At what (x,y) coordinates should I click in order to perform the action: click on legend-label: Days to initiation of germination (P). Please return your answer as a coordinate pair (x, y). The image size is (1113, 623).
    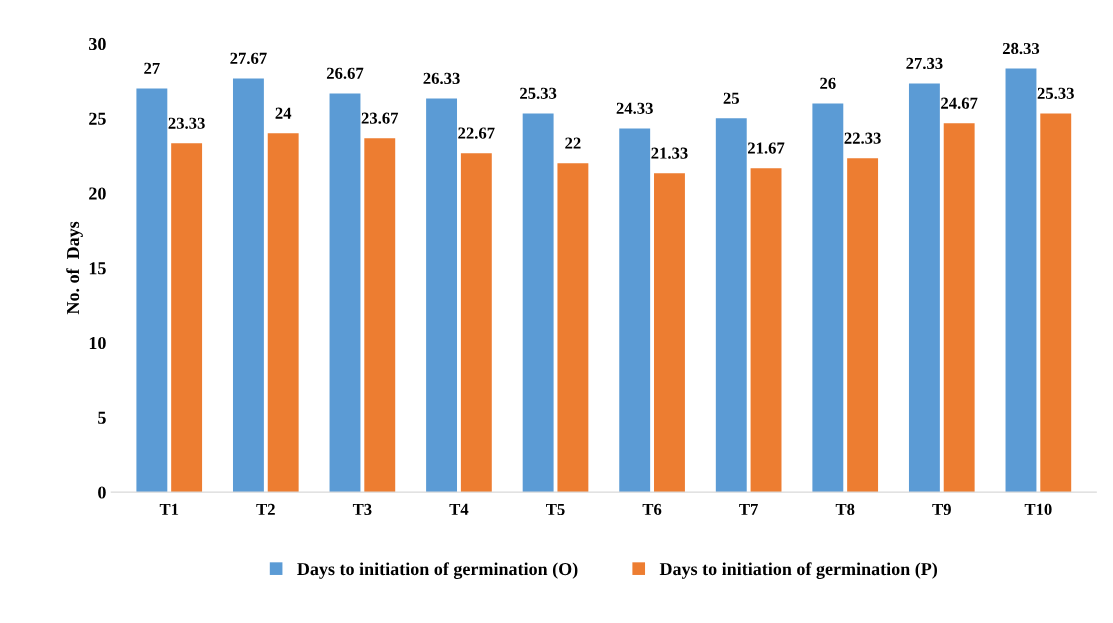
    Looking at the image, I should click on (798, 570).